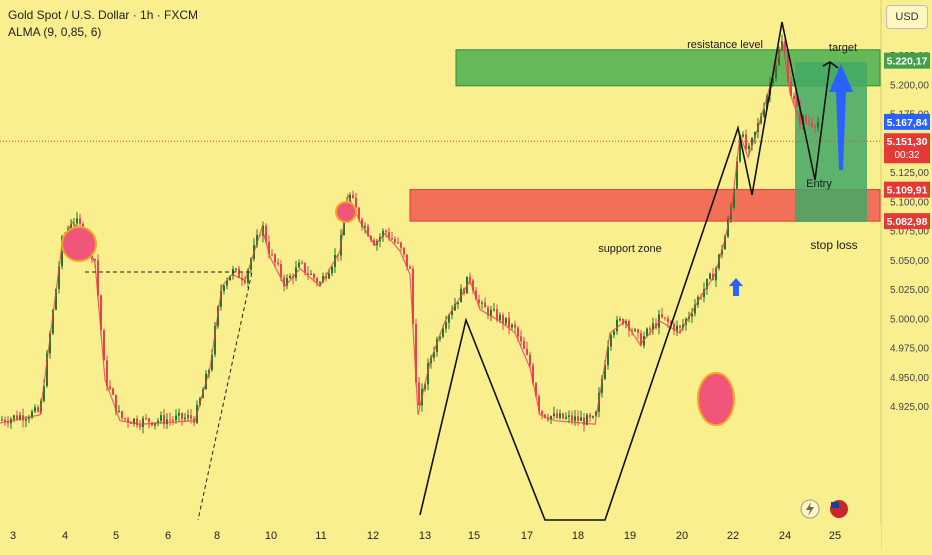 The height and width of the screenshot is (555, 932). Describe the element at coordinates (819, 184) in the screenshot. I see `entry-label: Entry` at that location.